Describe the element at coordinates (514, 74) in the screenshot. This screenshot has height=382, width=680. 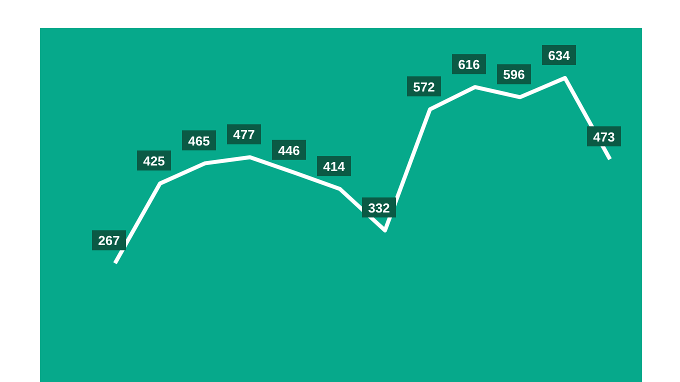
I see `data-label: 596` at that location.